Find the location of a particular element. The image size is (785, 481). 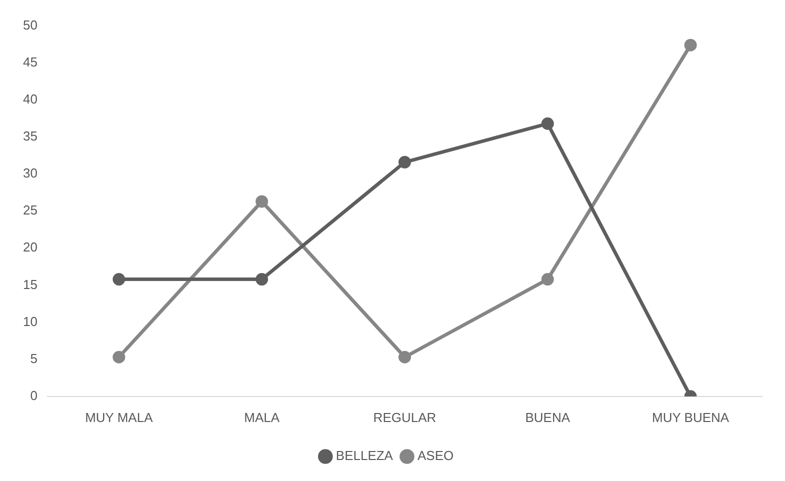

y-tick-label: 15 is located at coordinates (30, 284).